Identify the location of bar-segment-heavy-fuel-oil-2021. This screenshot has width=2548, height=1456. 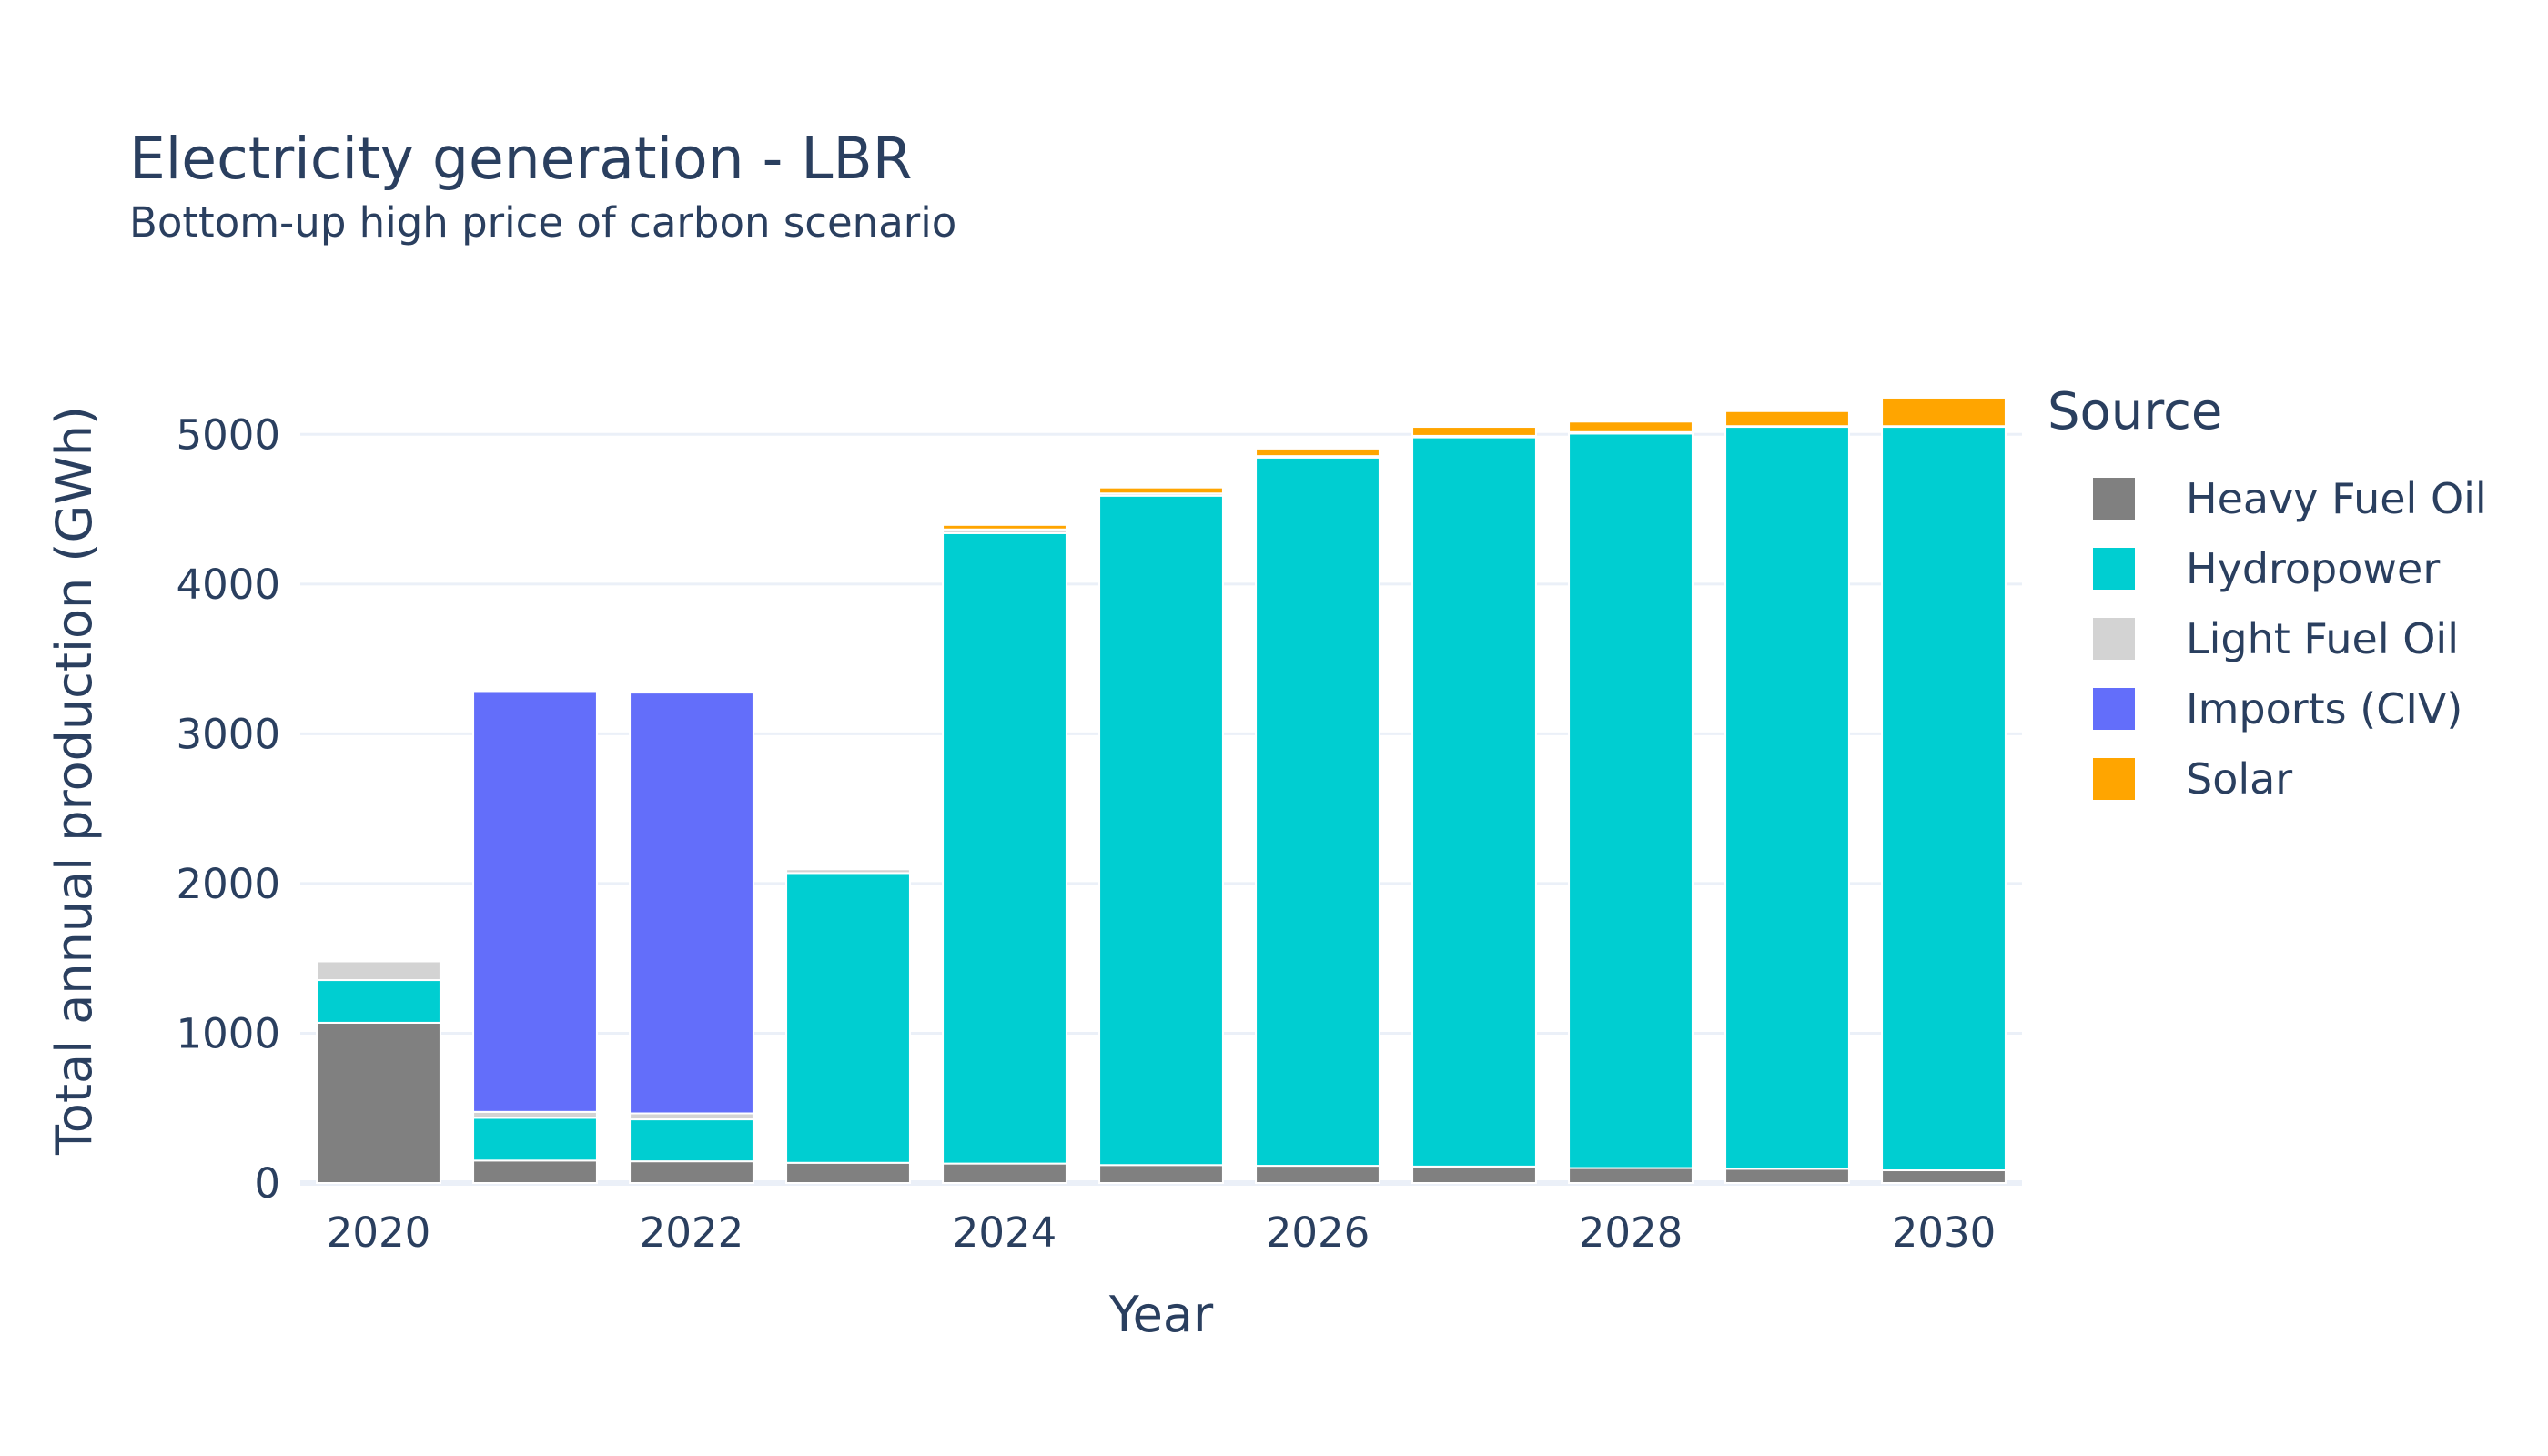
(535, 1172).